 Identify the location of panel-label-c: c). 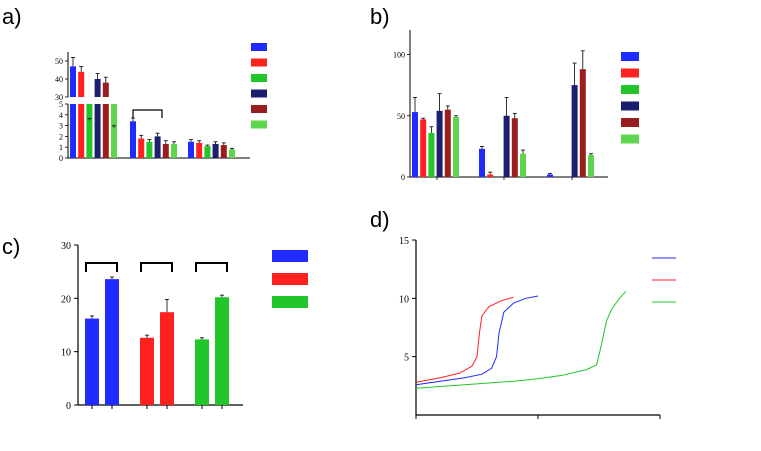
(11, 246).